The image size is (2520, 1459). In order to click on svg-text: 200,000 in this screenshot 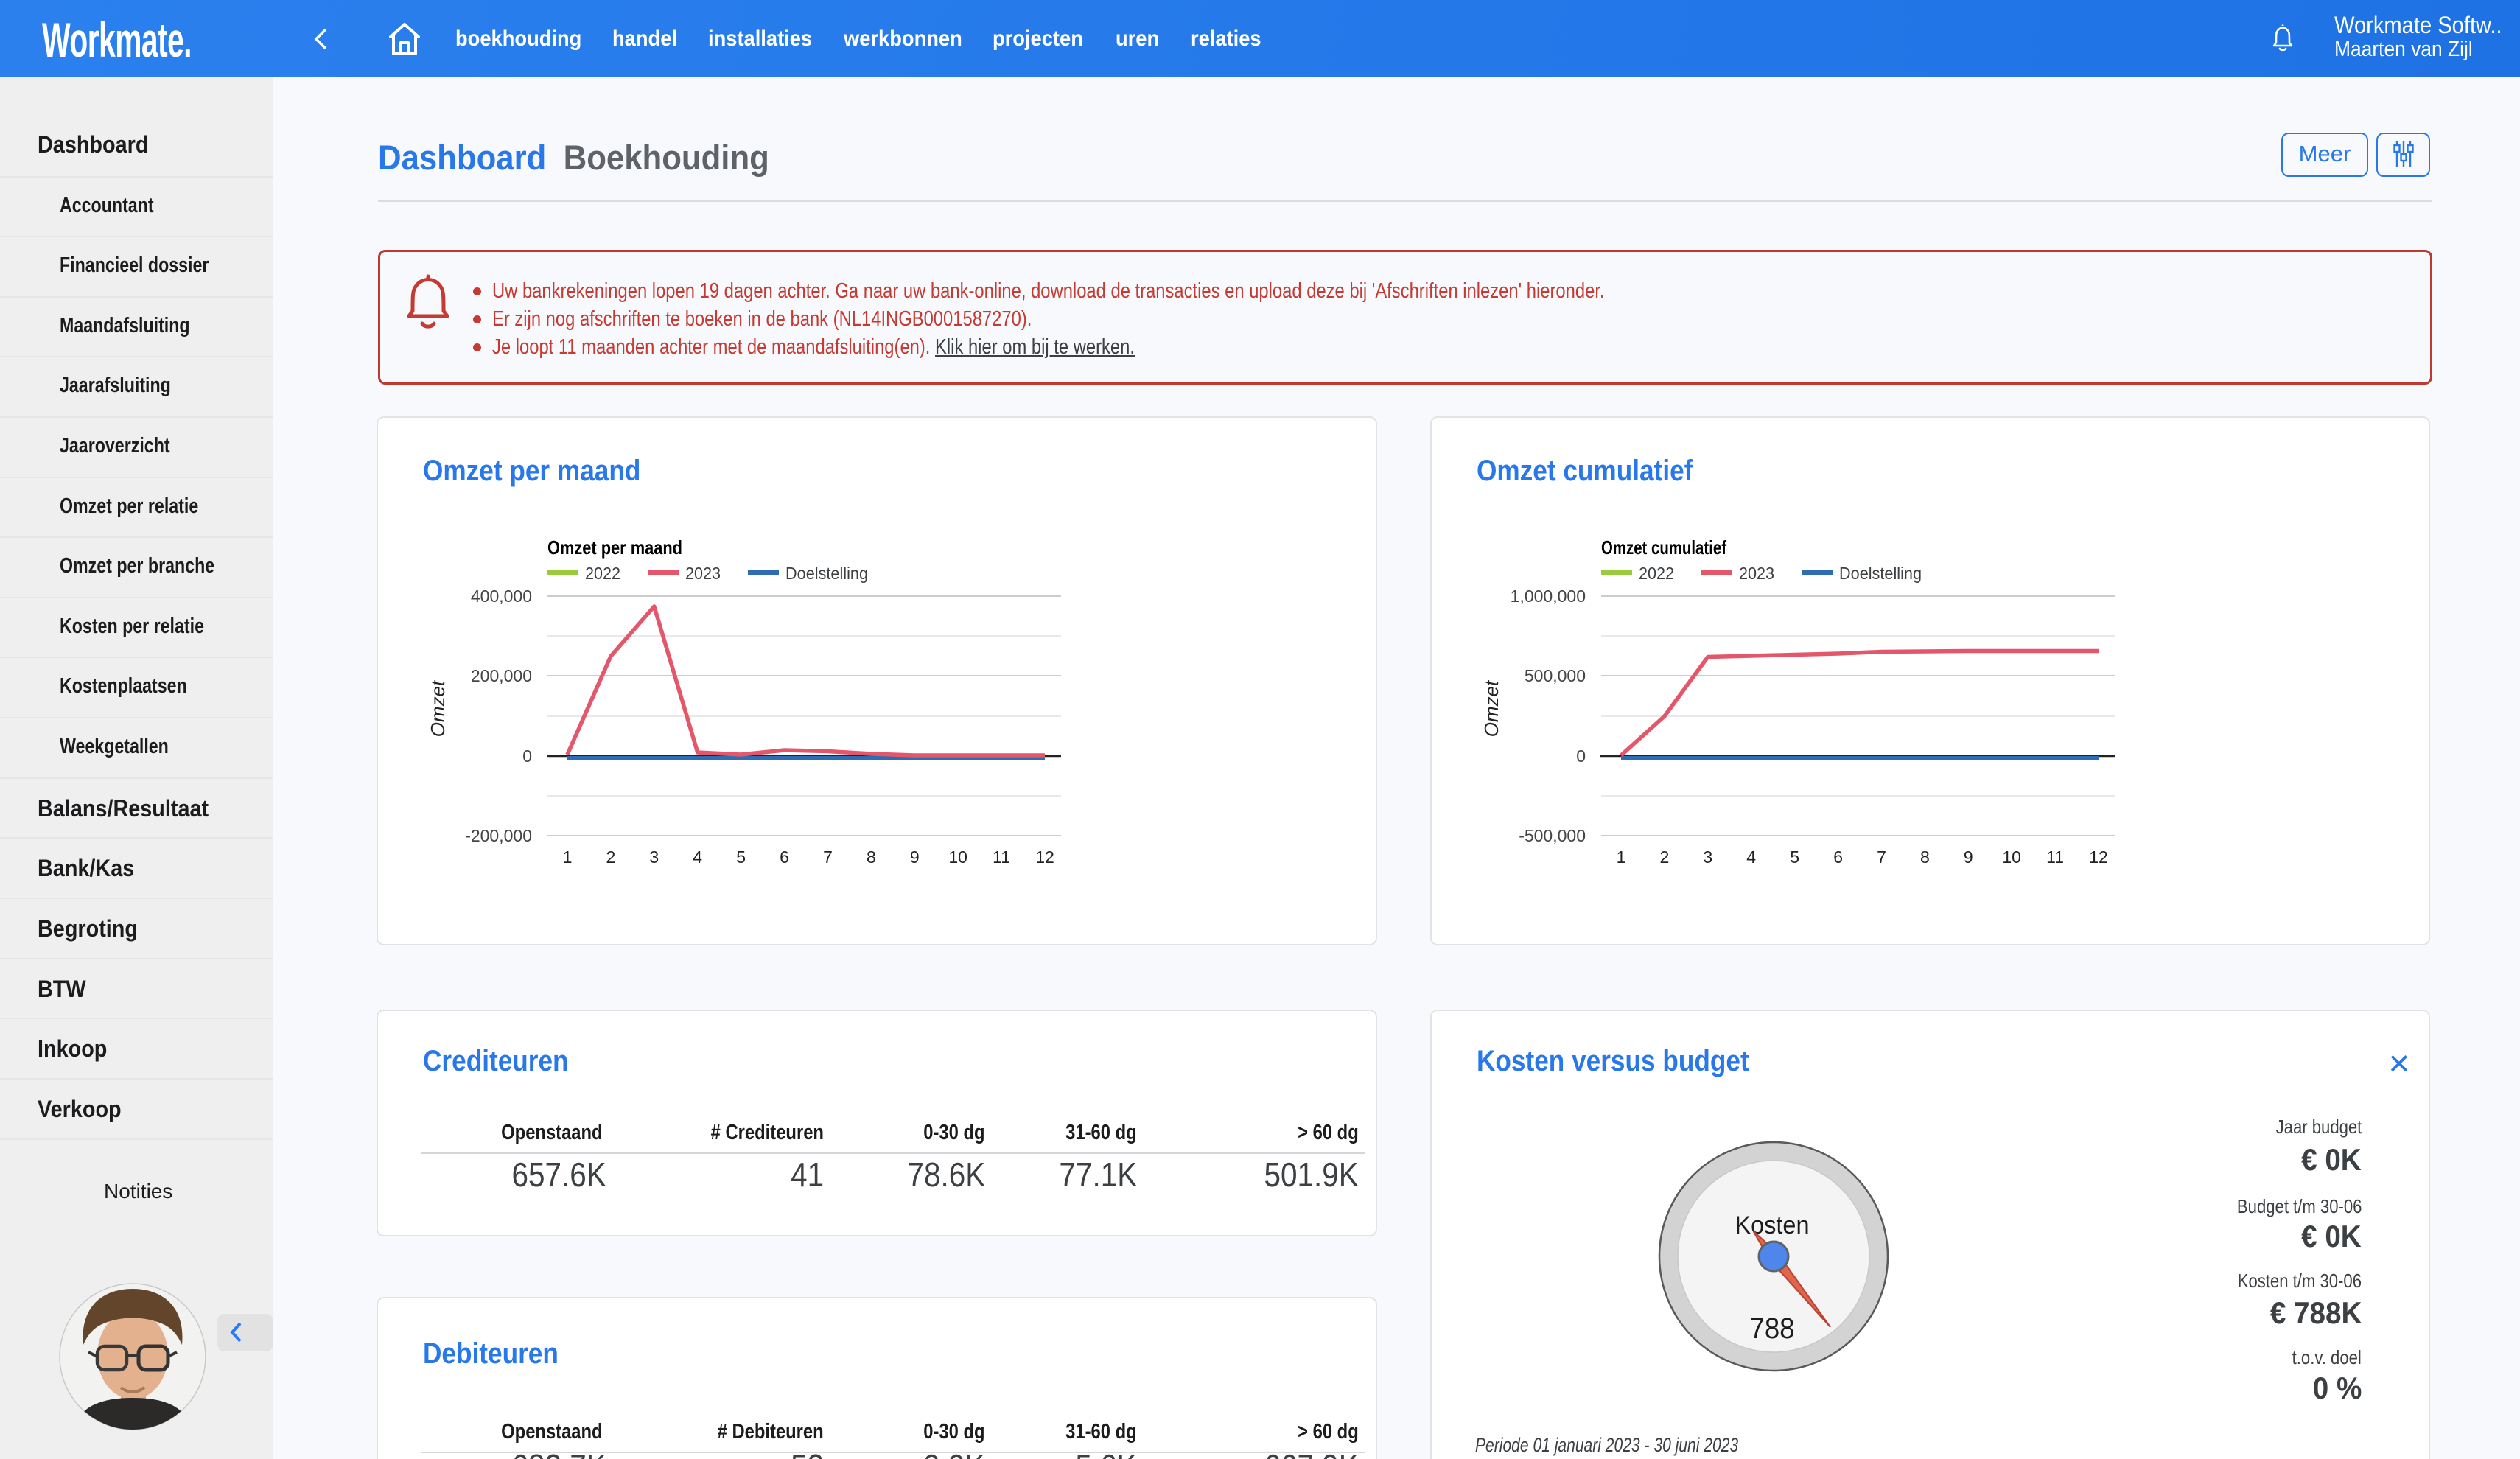, I will do `click(501, 676)`.